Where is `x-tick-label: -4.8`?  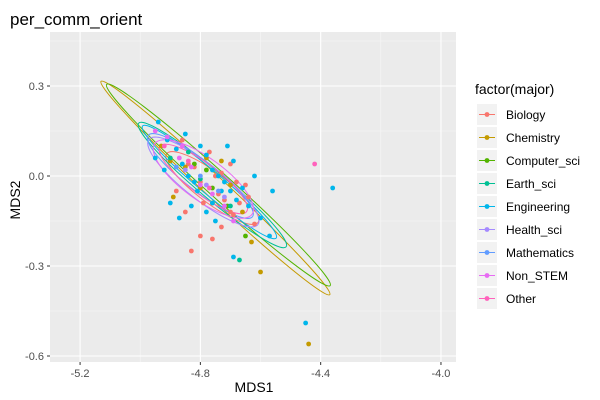
x-tick-label: -4.8 is located at coordinates (200, 374).